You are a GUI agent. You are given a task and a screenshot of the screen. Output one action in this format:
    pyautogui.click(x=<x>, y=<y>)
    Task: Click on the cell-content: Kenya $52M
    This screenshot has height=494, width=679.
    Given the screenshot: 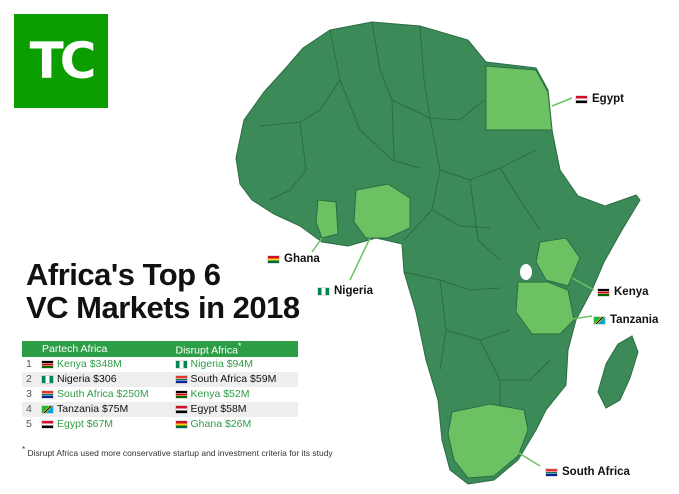 What is the action you would take?
    pyautogui.click(x=236, y=394)
    